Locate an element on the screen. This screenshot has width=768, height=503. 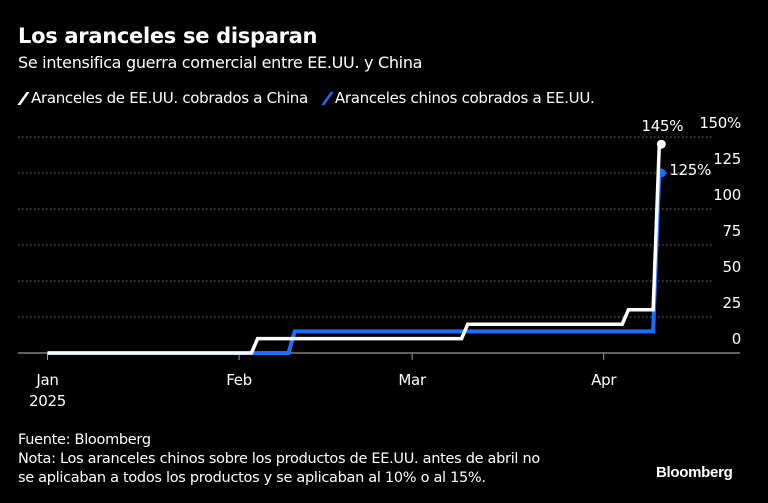
series-end-label: 125% is located at coordinates (690, 170).